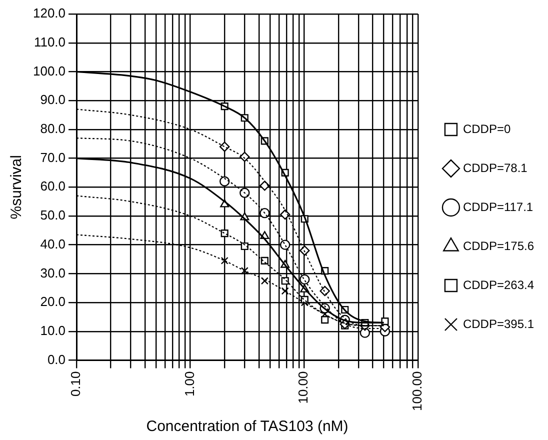 The height and width of the screenshot is (440, 548). What do you see at coordinates (56, 359) in the screenshot?
I see `y-tick-label: 0.0` at bounding box center [56, 359].